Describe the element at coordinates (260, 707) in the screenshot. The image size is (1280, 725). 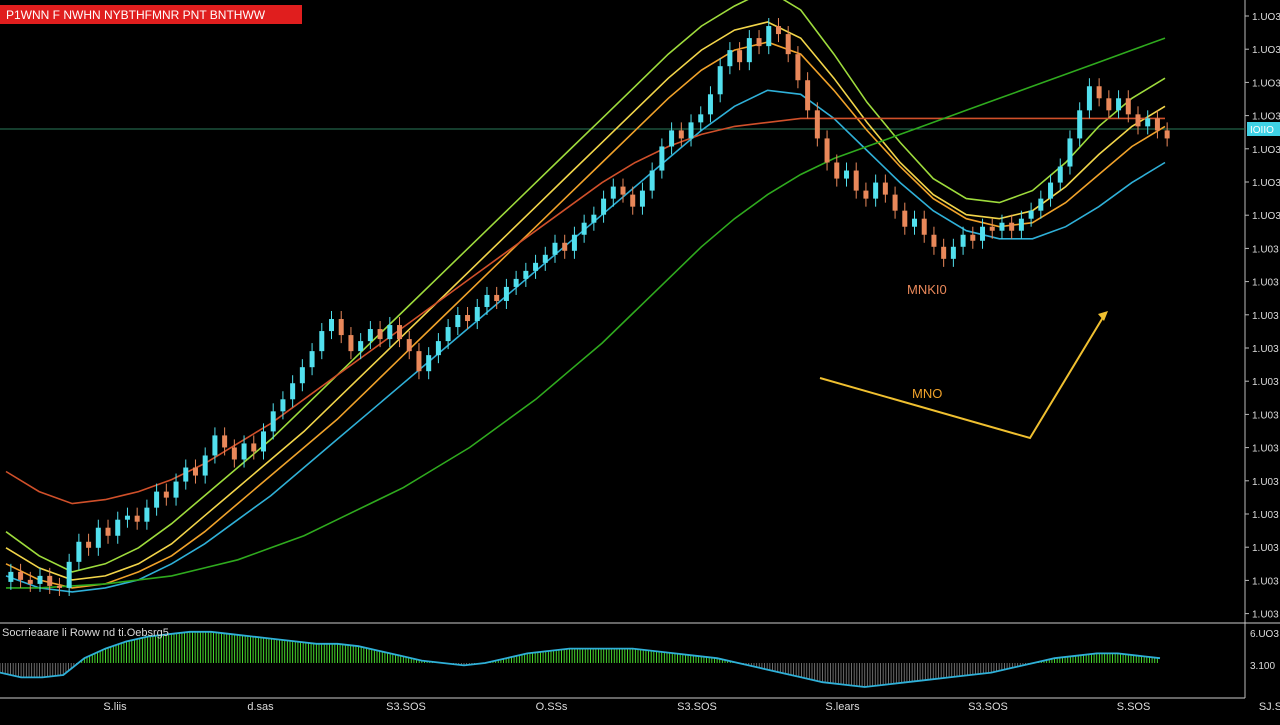
I see `time-tick-label: d.sas` at that location.